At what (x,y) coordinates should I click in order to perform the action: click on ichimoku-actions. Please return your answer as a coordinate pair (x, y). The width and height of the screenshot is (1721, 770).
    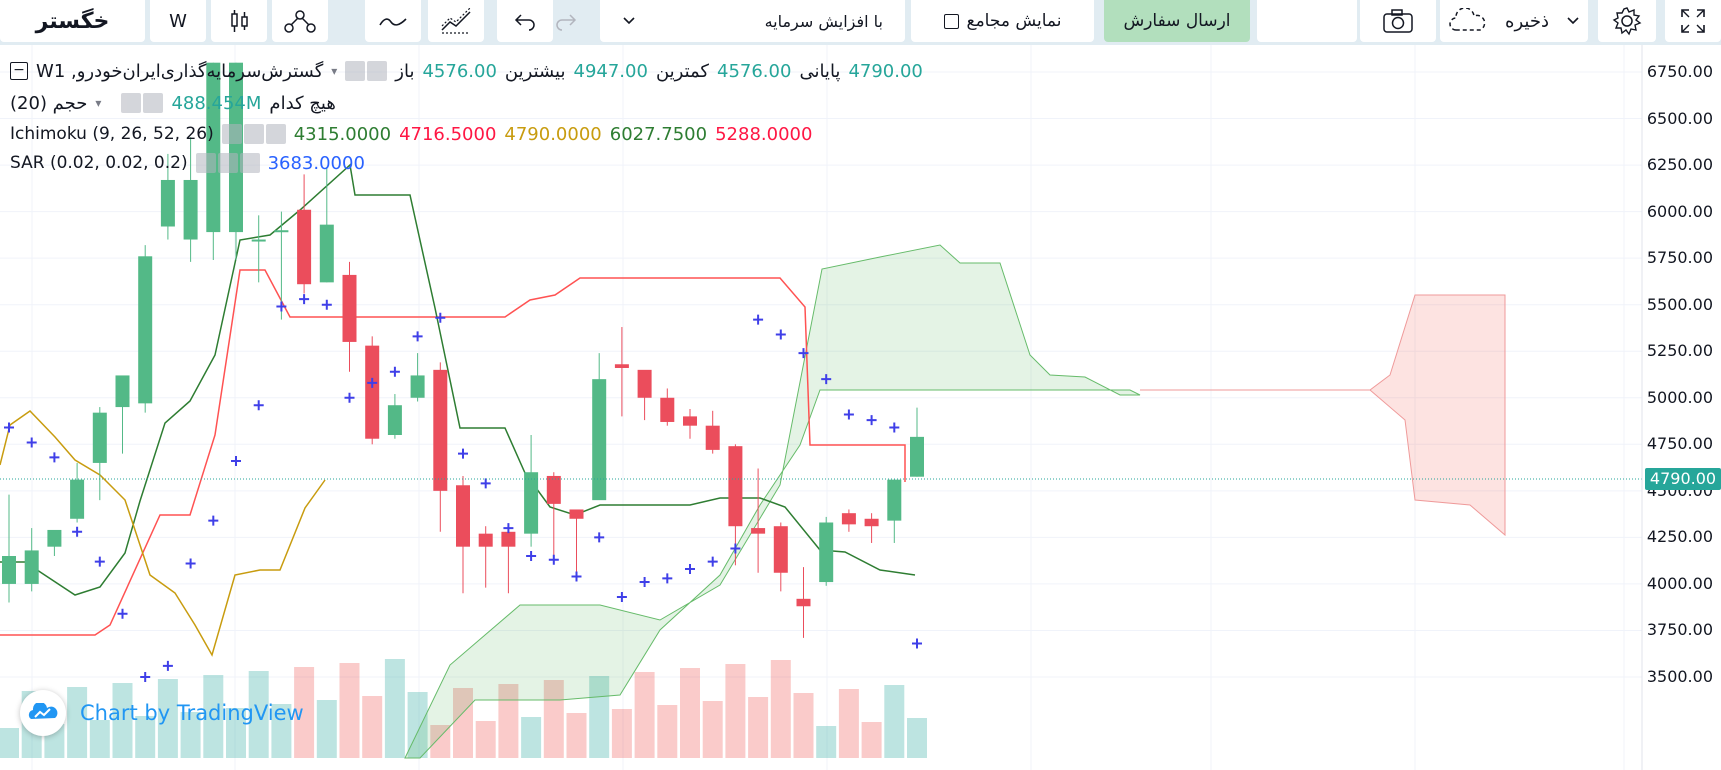
    Looking at the image, I should click on (253, 134).